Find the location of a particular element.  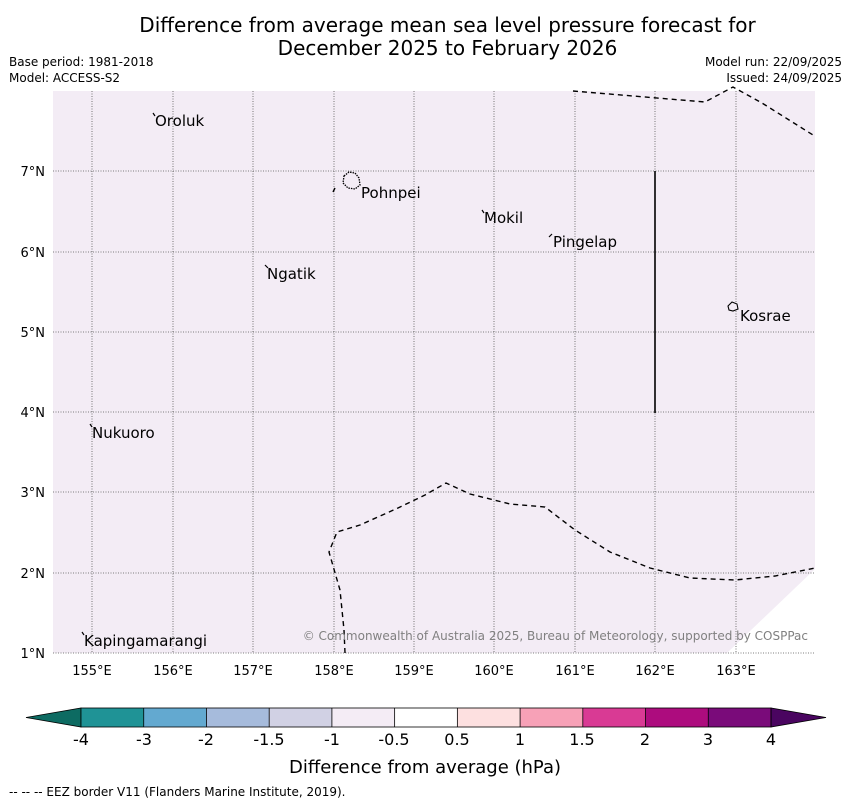

map-blank-area is located at coordinates (771, 611).